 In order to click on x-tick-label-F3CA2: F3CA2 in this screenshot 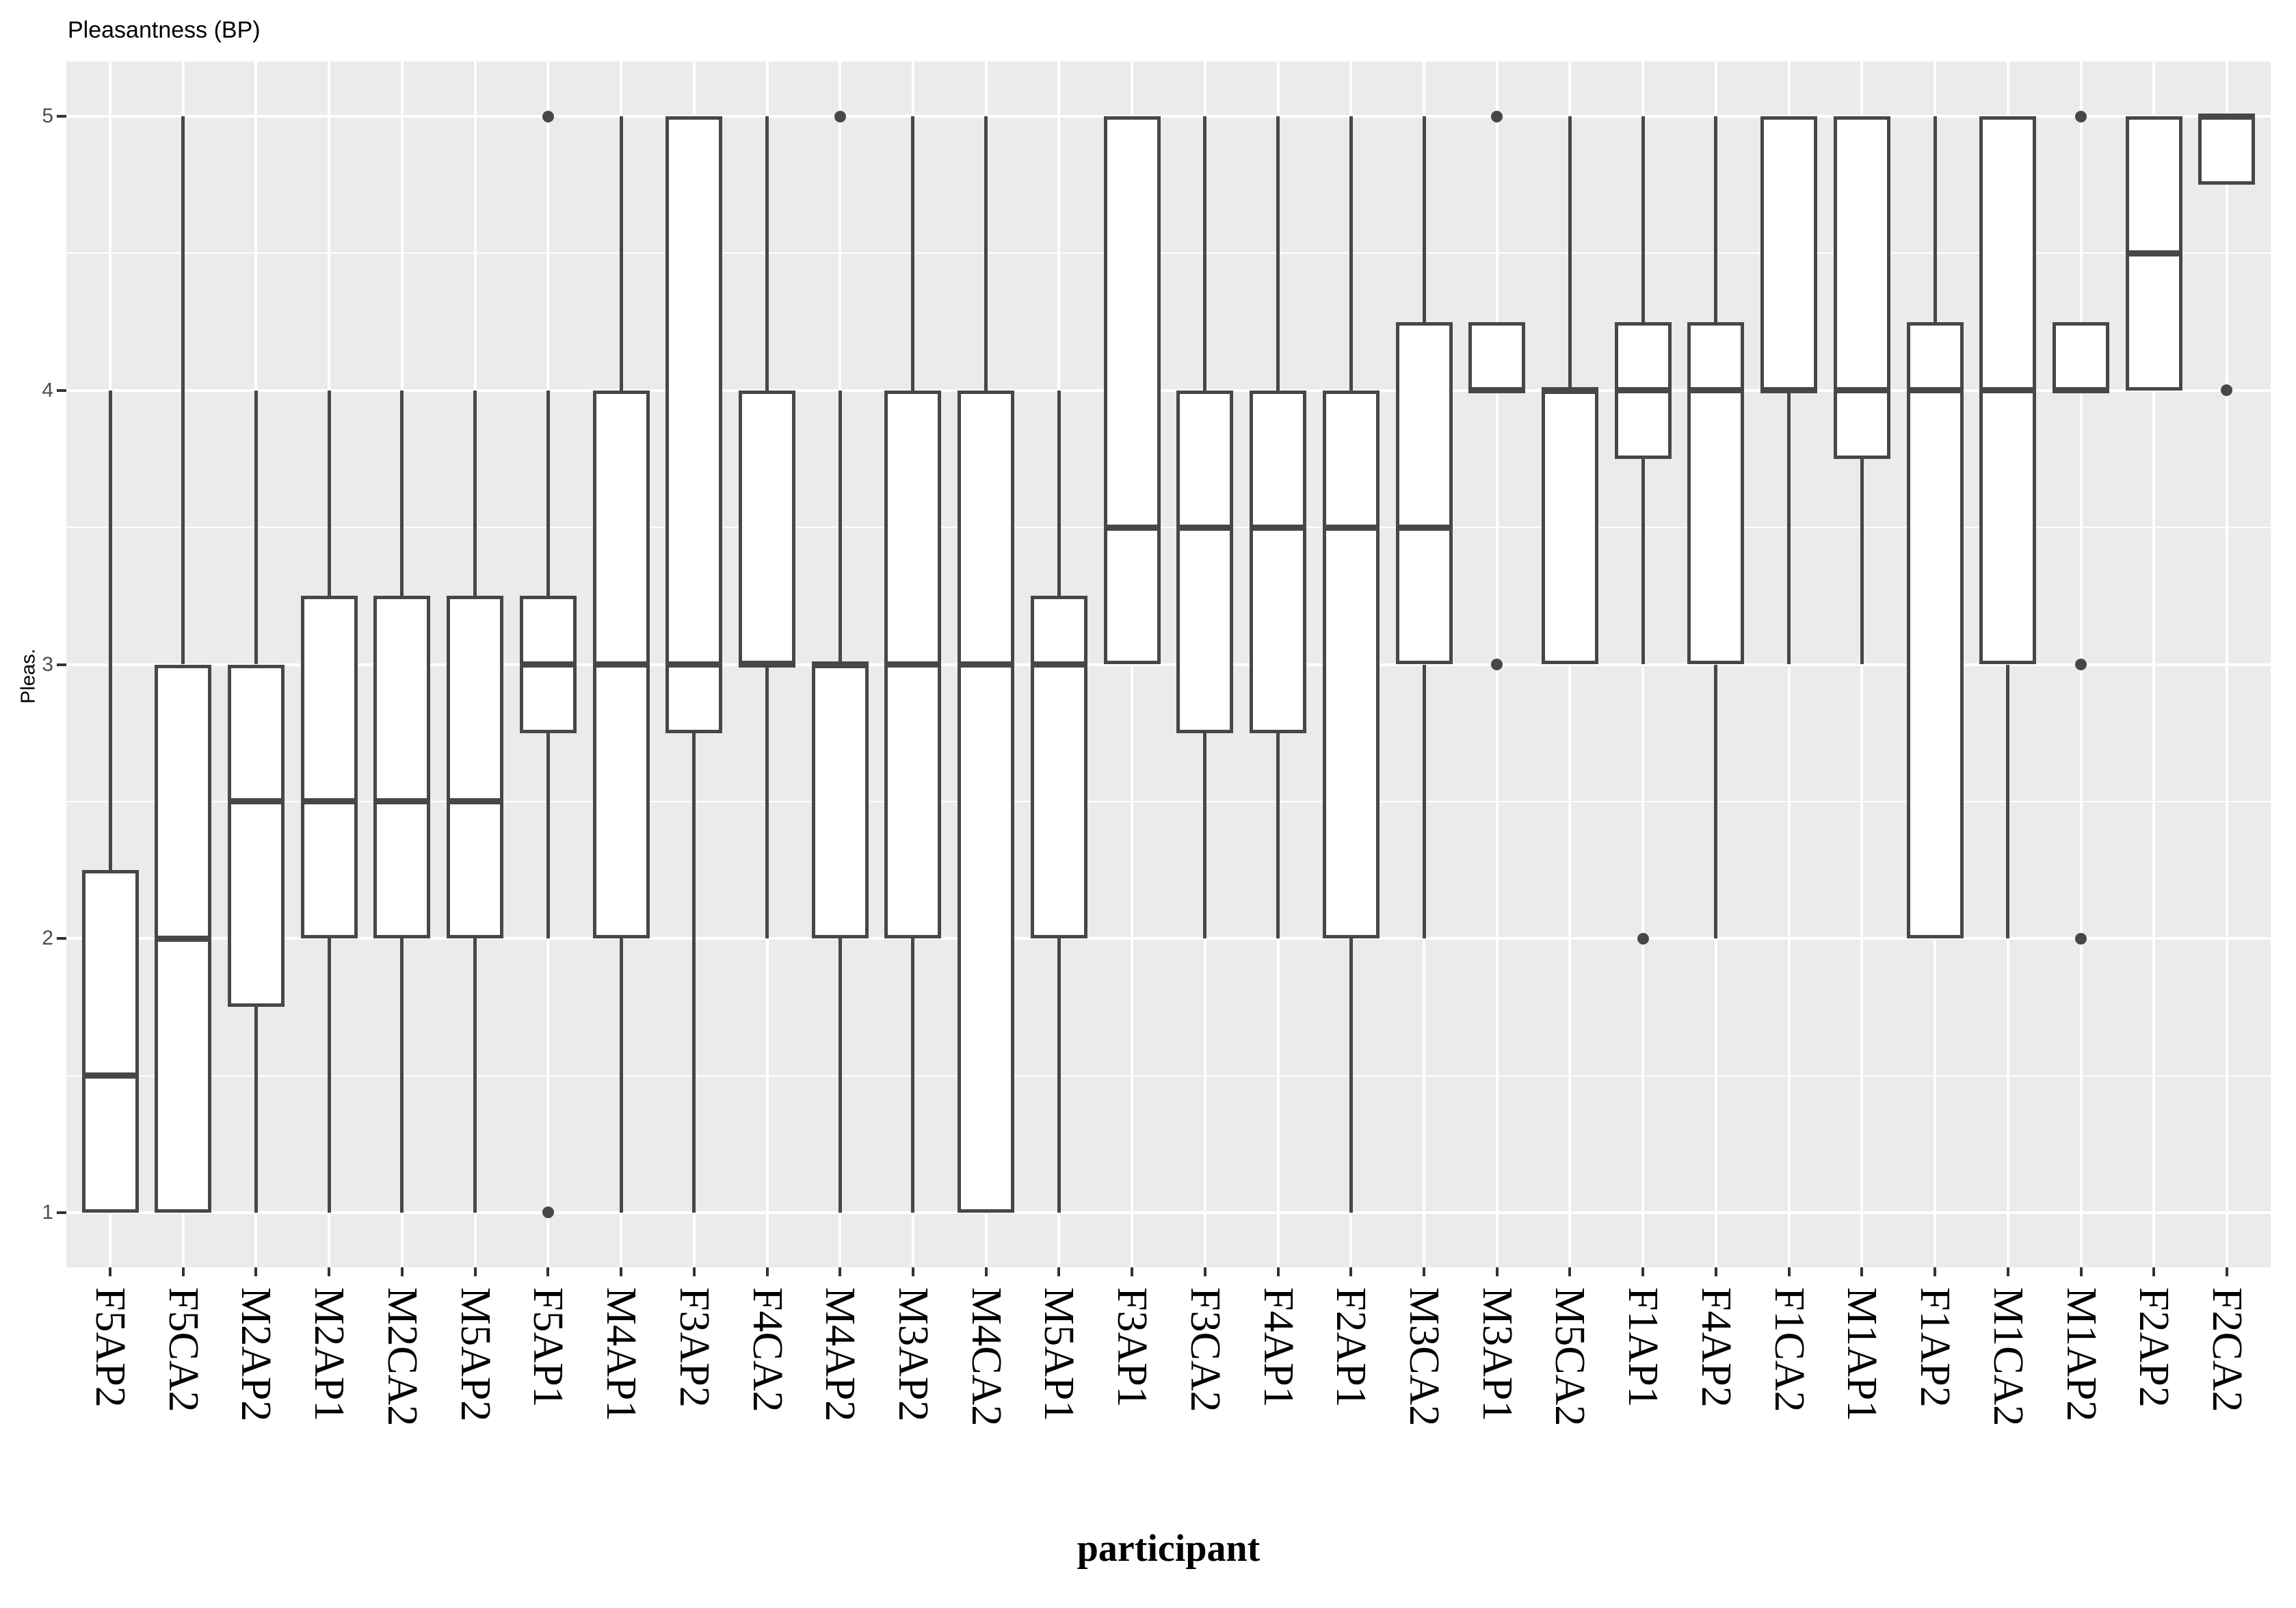, I will do `click(1204, 1349)`.